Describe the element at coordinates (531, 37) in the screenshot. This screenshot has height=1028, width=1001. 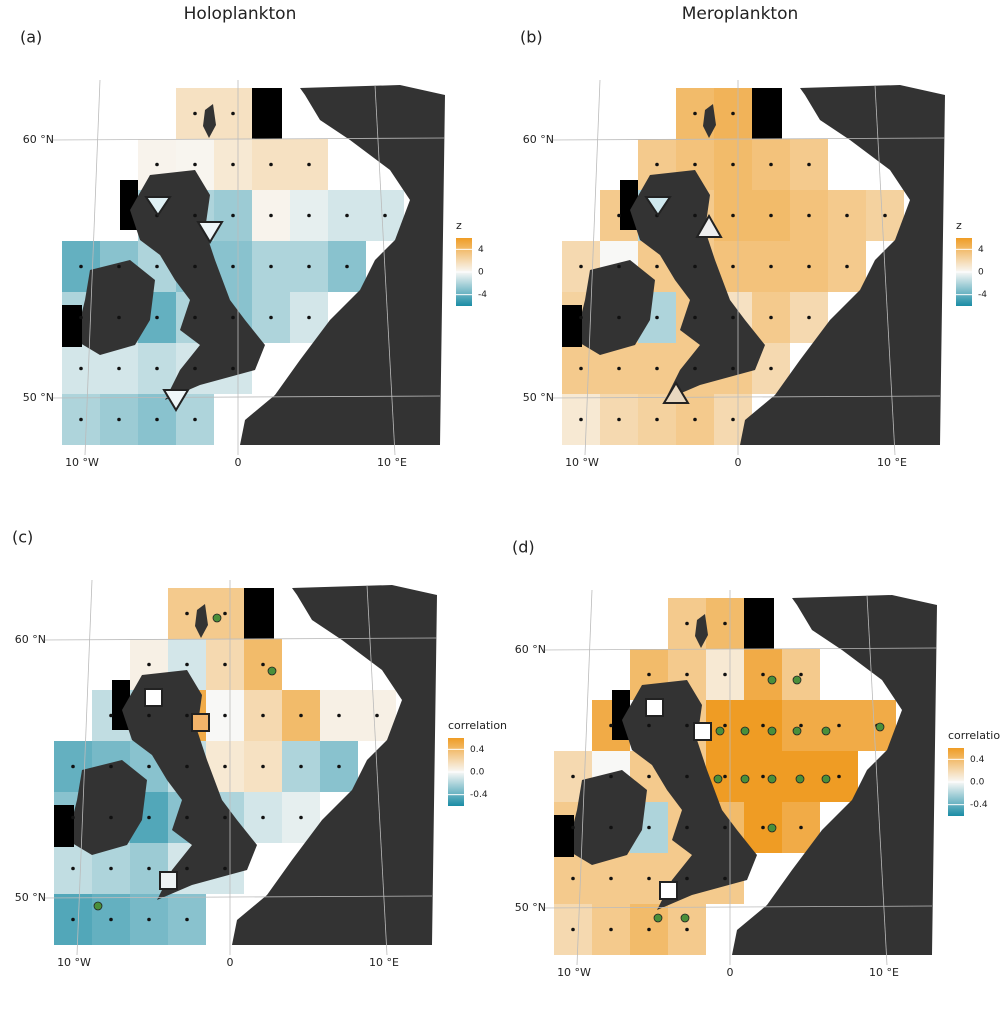
I see `panel-label: (b)` at that location.